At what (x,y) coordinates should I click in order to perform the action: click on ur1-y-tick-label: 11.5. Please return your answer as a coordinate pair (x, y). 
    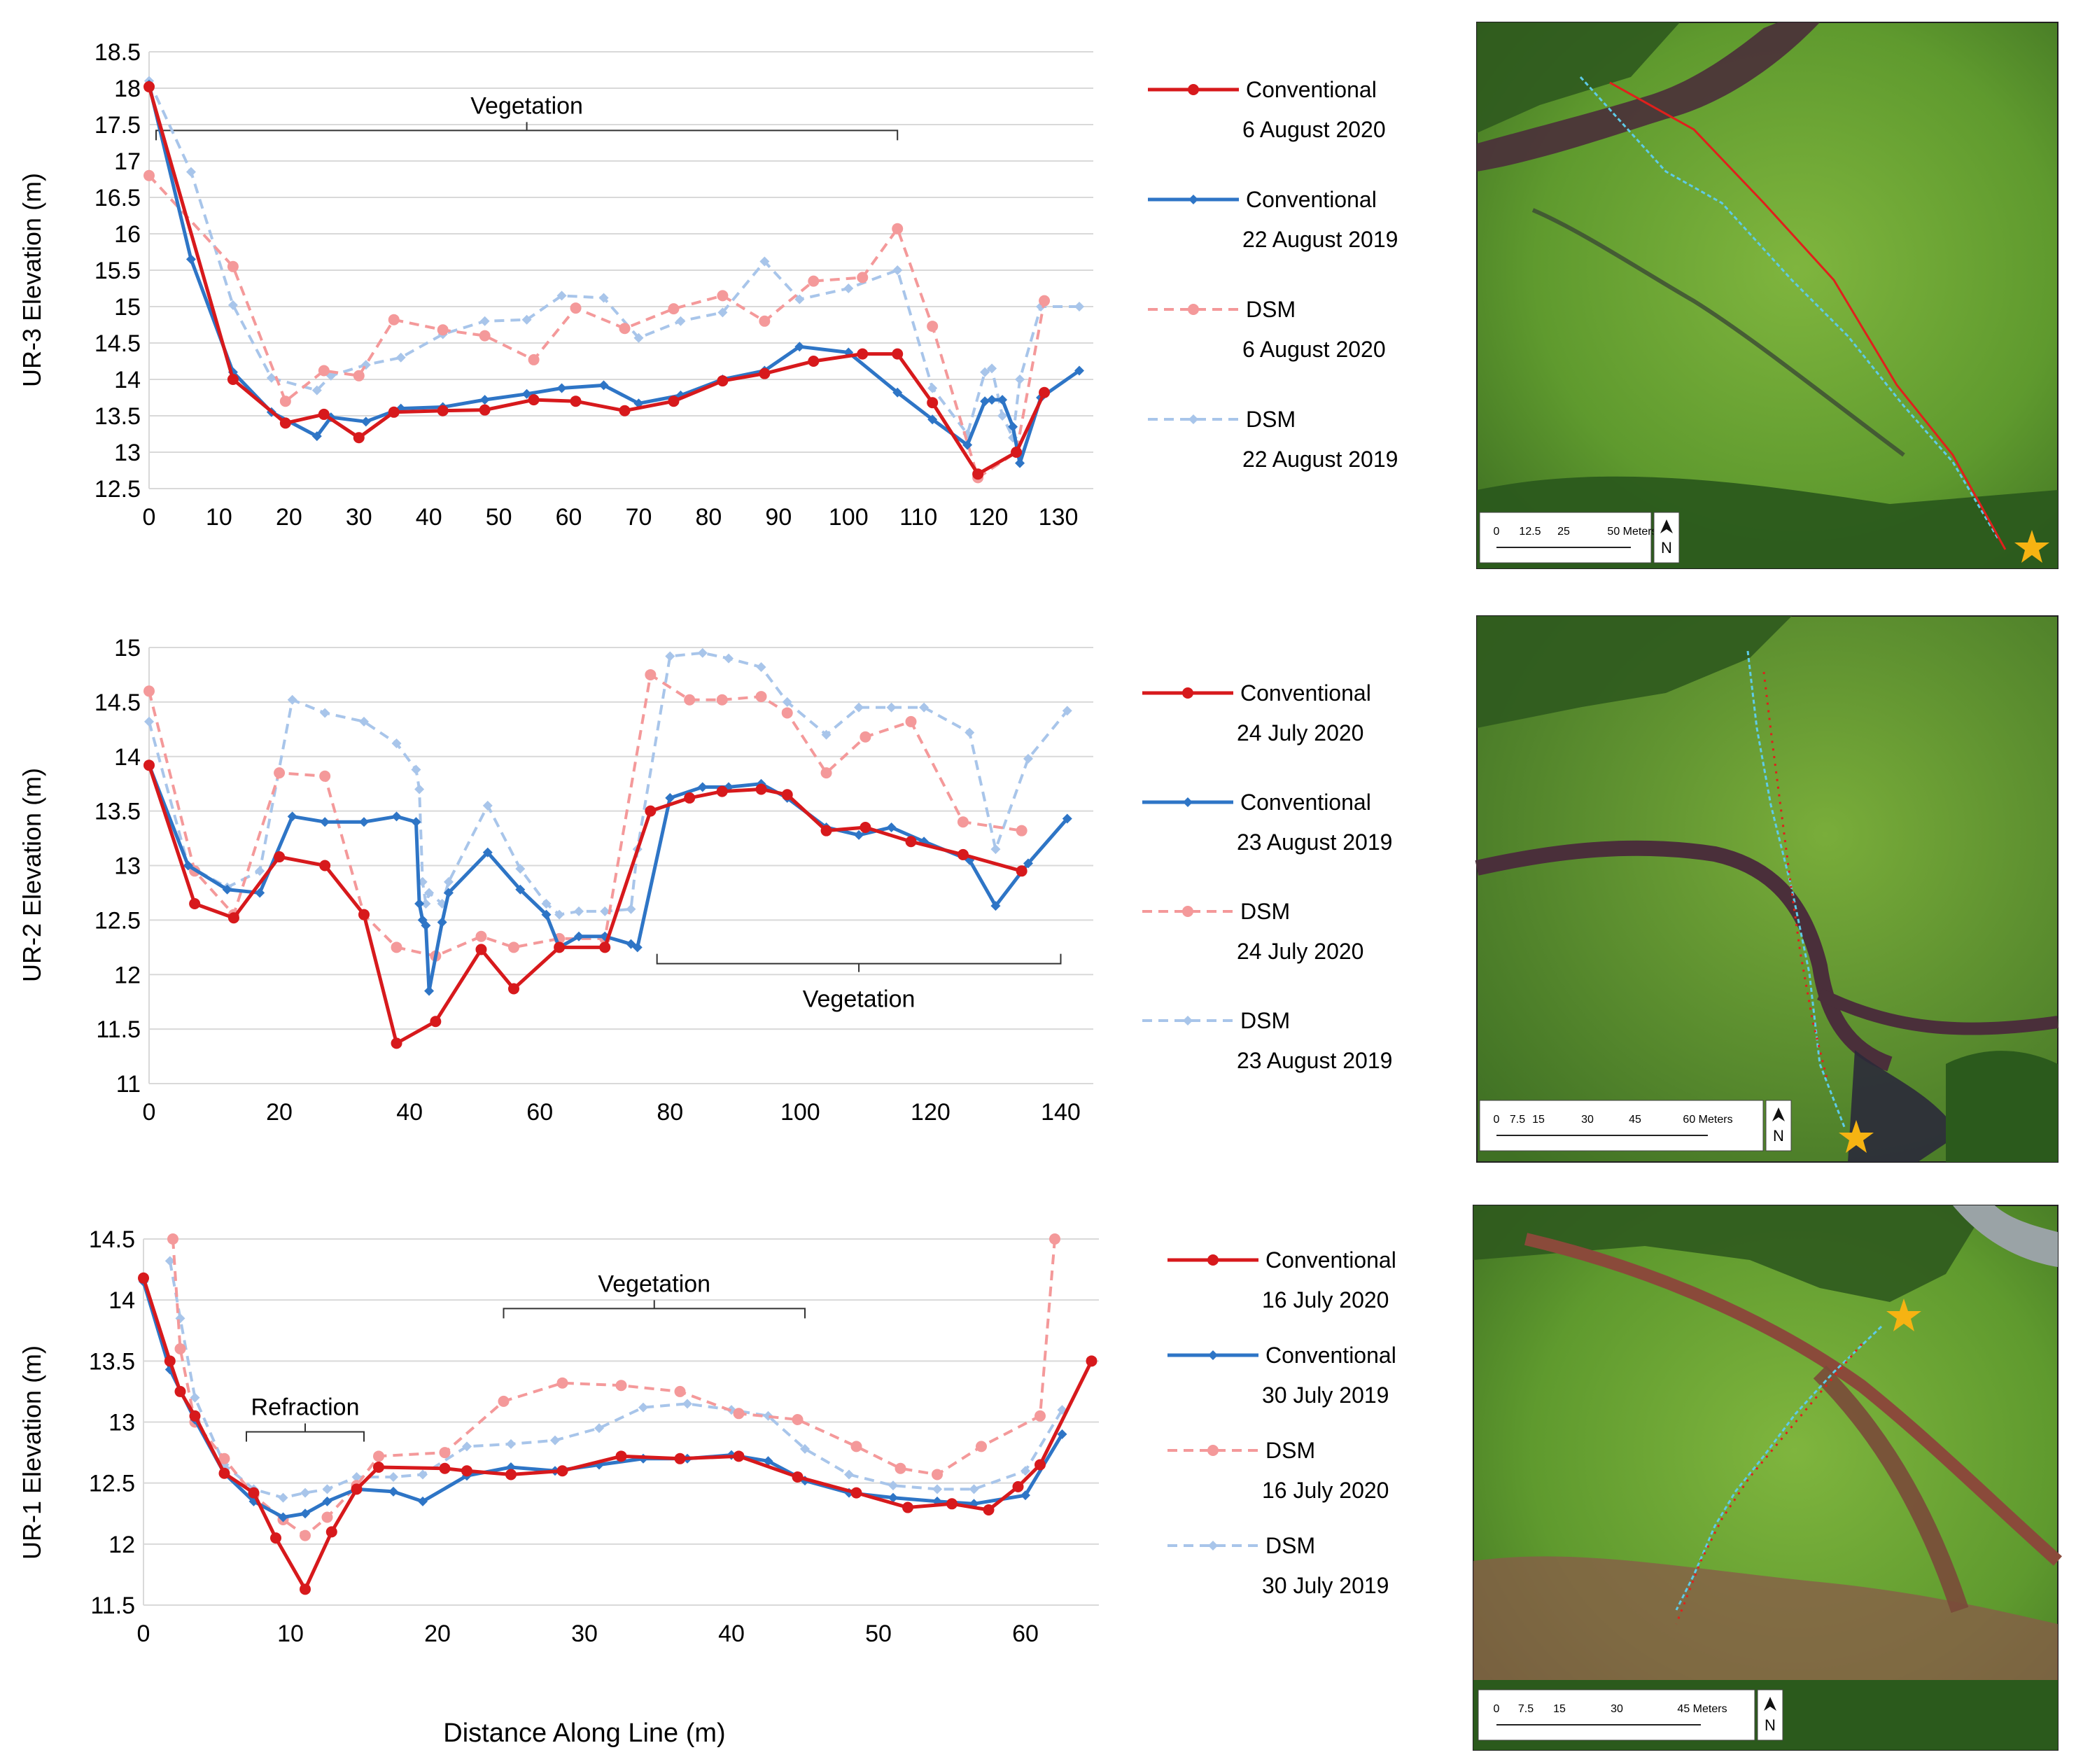
    Looking at the image, I should click on (113, 1605).